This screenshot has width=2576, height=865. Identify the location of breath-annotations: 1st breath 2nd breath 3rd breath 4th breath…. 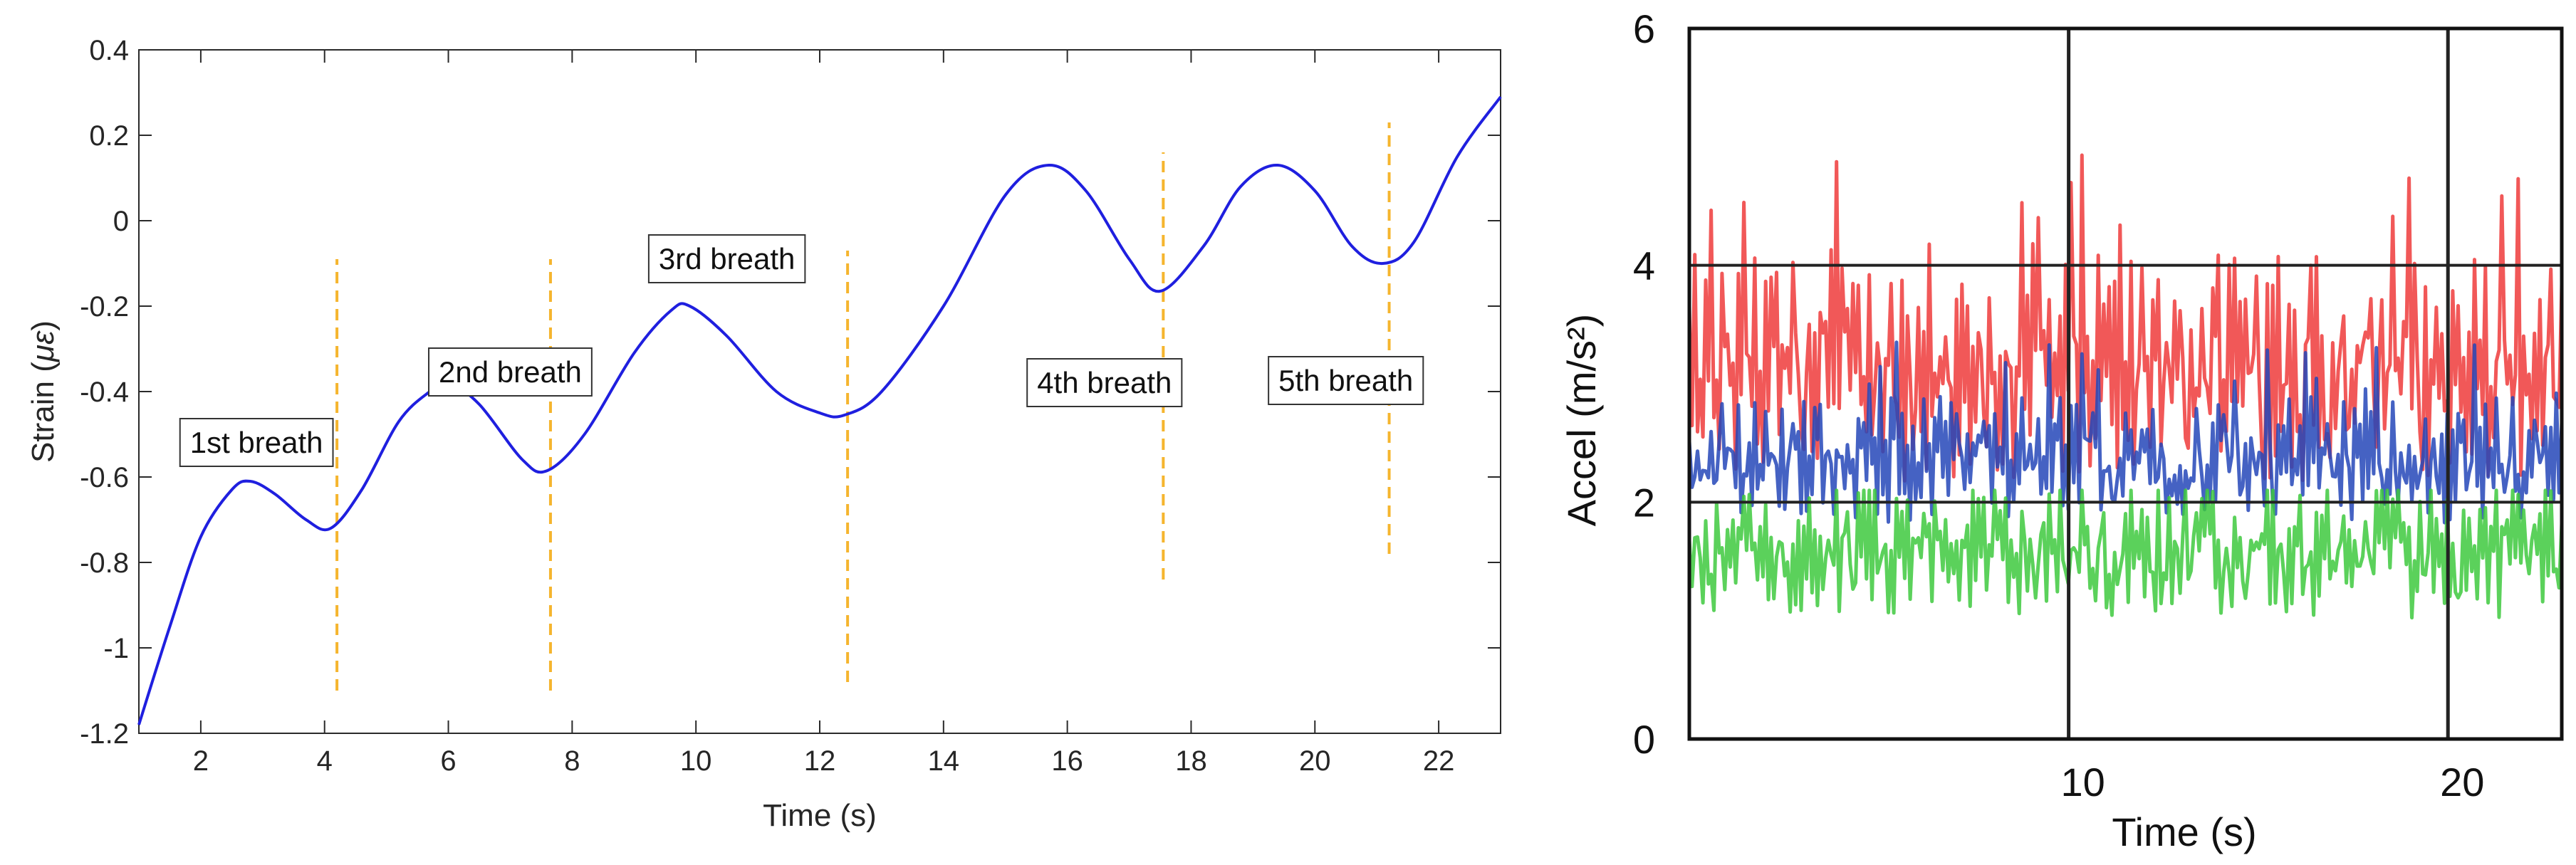
(801, 350).